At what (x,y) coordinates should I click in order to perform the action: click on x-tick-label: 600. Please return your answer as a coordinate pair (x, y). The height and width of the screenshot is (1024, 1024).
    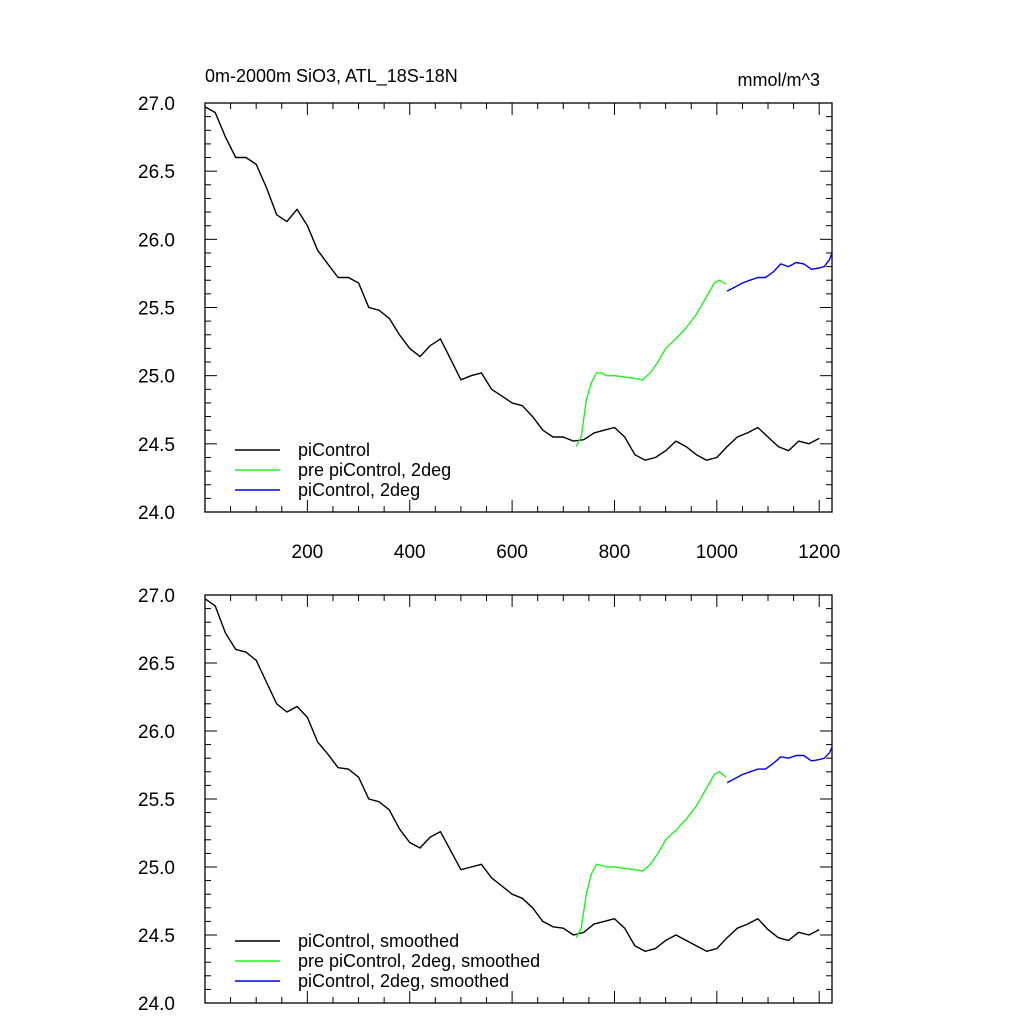
    Looking at the image, I should click on (512, 552).